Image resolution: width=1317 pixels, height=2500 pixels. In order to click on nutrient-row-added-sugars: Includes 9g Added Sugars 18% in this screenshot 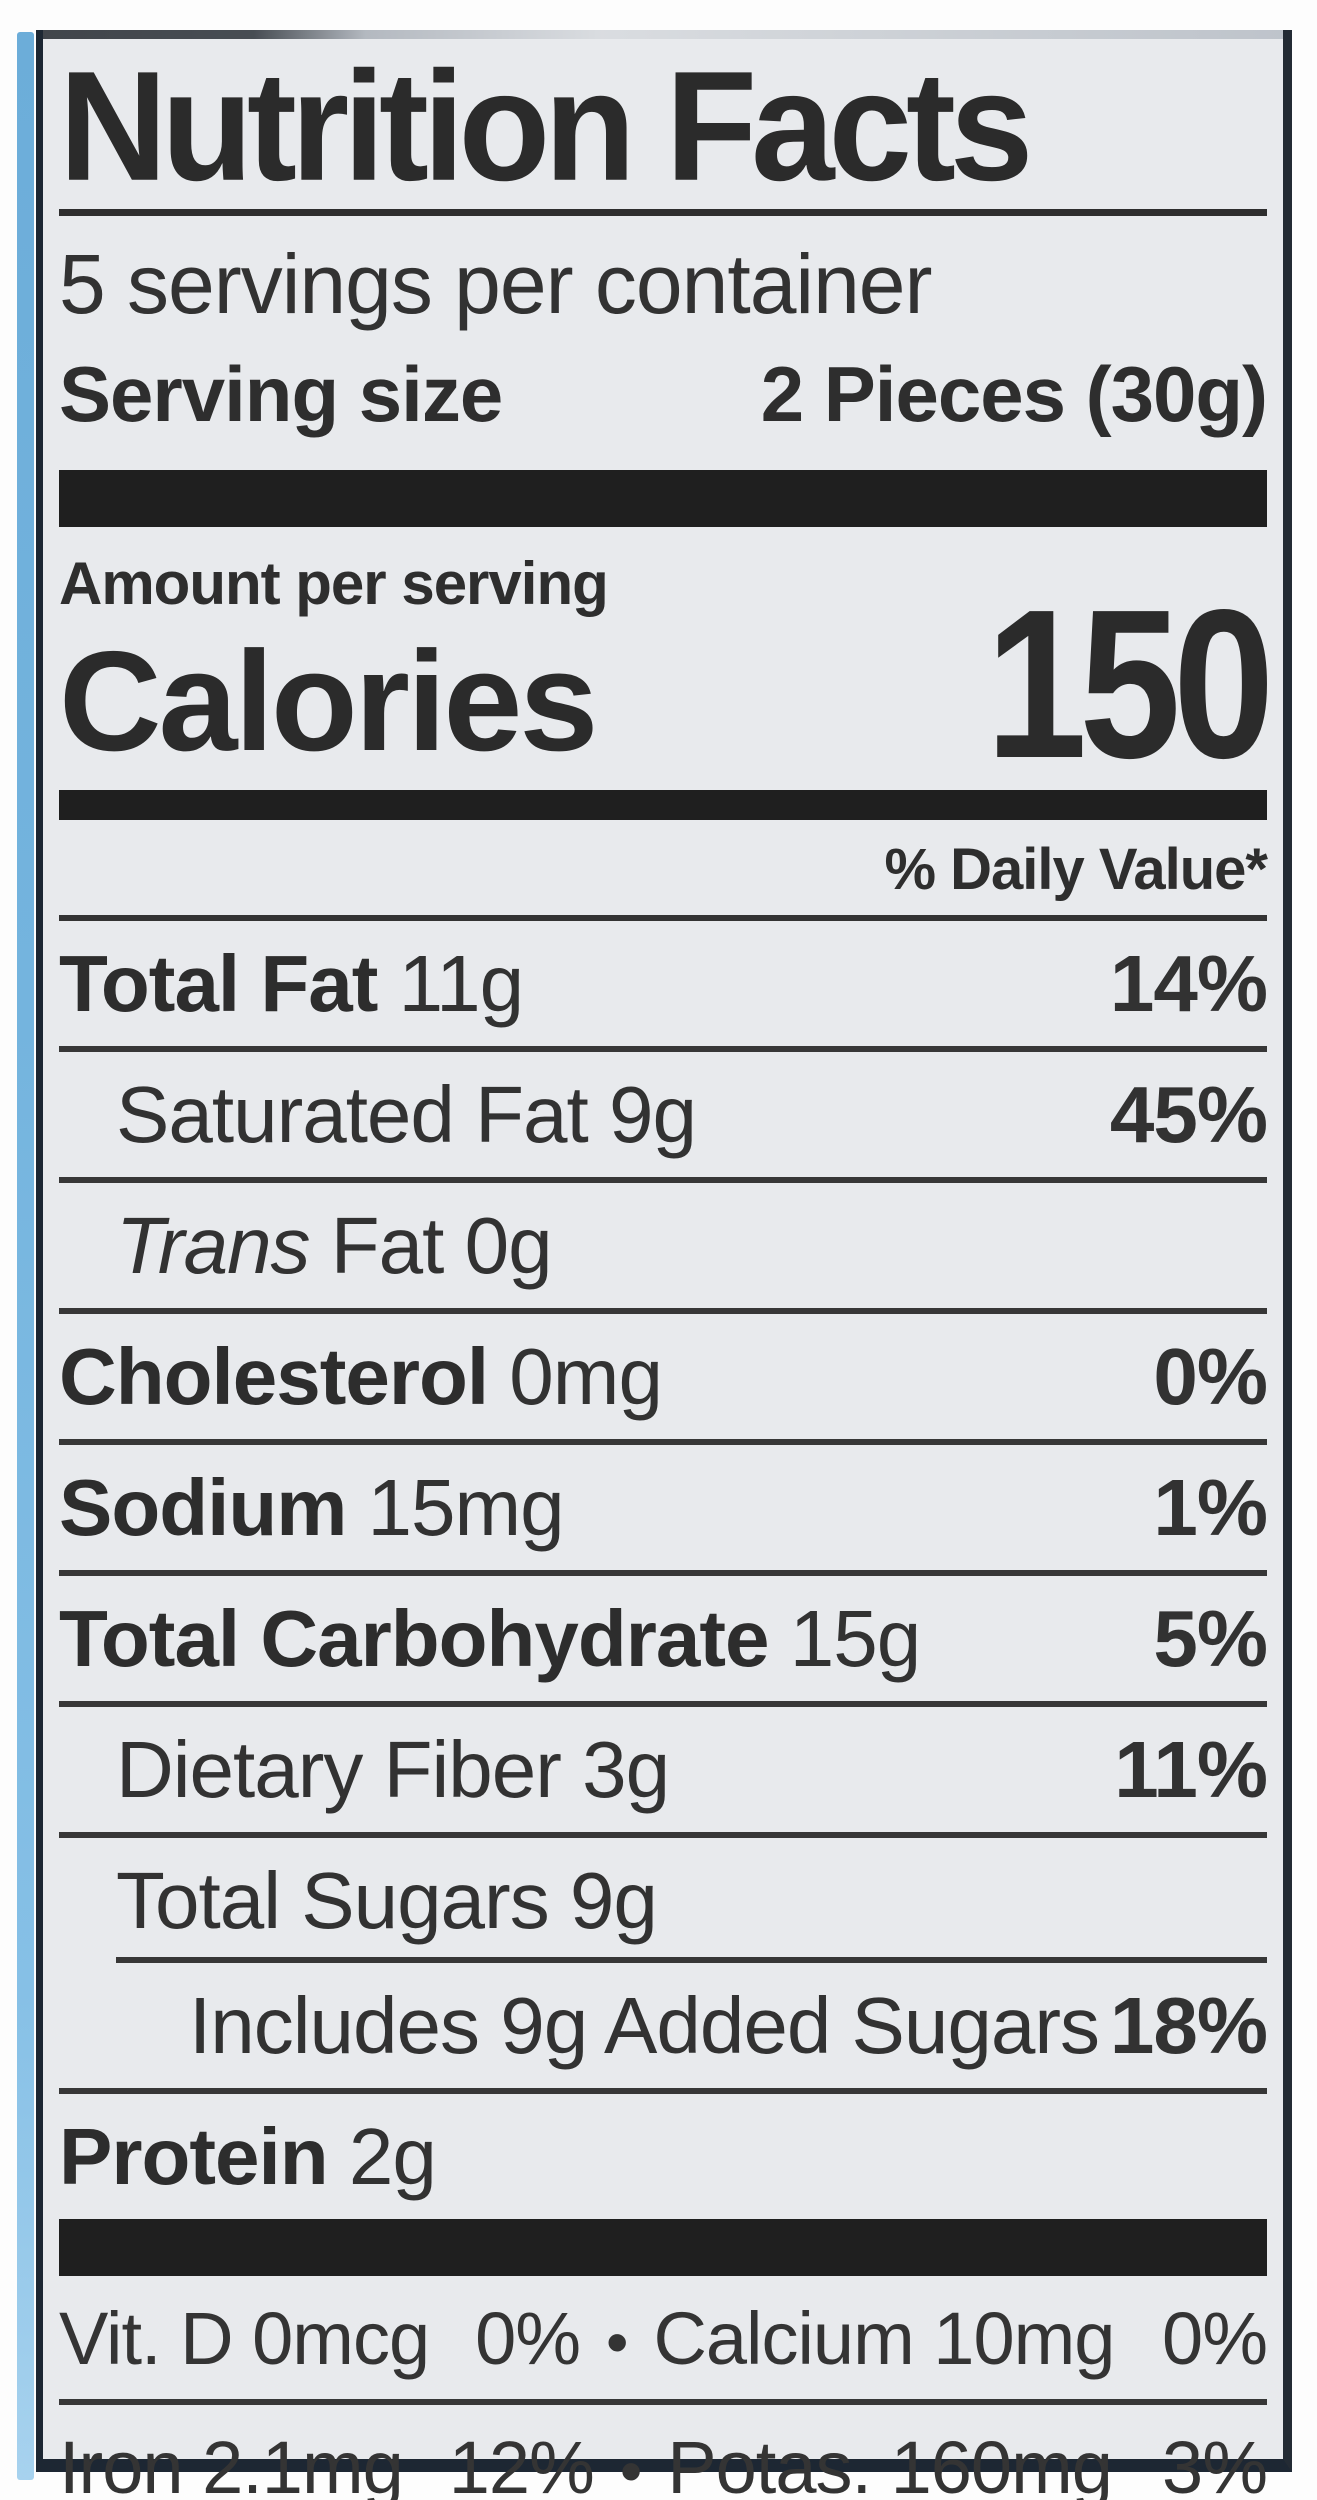, I will do `click(663, 2028)`.